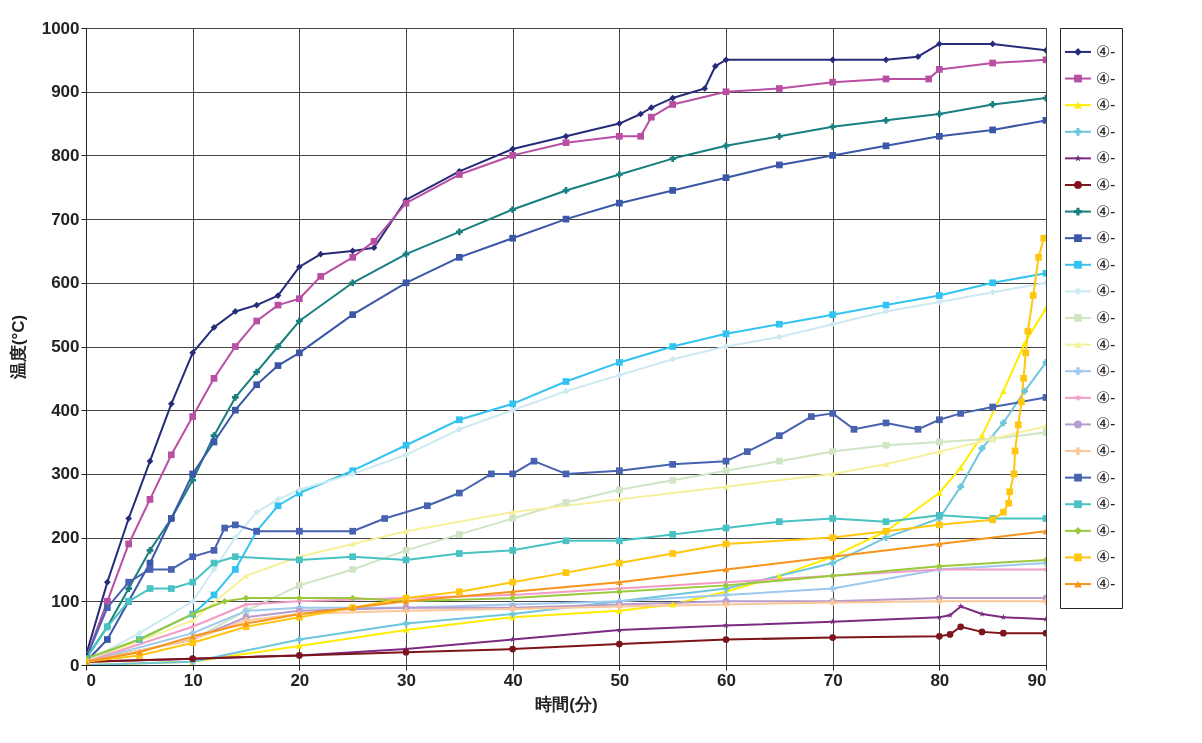 This screenshot has width=1202, height=743. I want to click on x-tick-label: 90, so click(1037, 680).